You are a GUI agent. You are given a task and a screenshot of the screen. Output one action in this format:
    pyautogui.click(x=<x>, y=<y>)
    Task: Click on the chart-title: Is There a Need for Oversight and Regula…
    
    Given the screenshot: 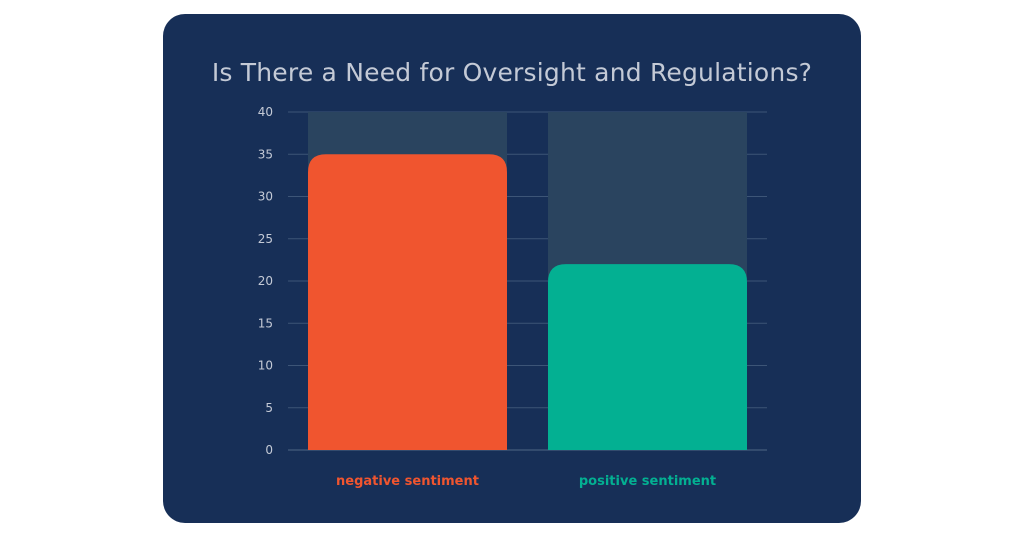 What is the action you would take?
    pyautogui.click(x=512, y=72)
    